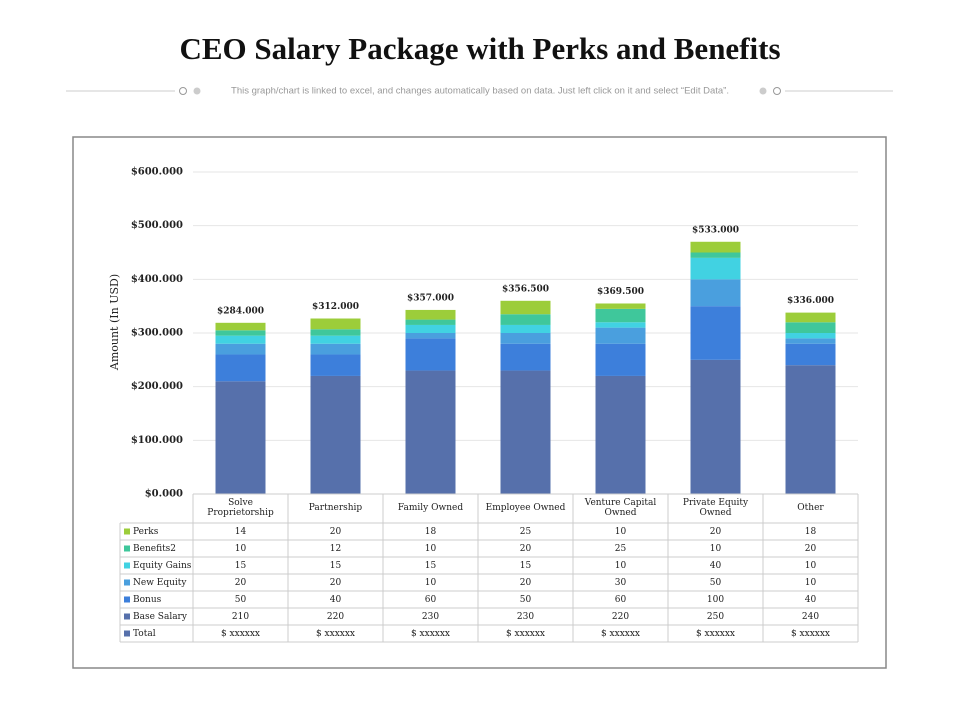 The height and width of the screenshot is (724, 960). I want to click on x-tick-label: Solve Proprietorship, so click(240, 507).